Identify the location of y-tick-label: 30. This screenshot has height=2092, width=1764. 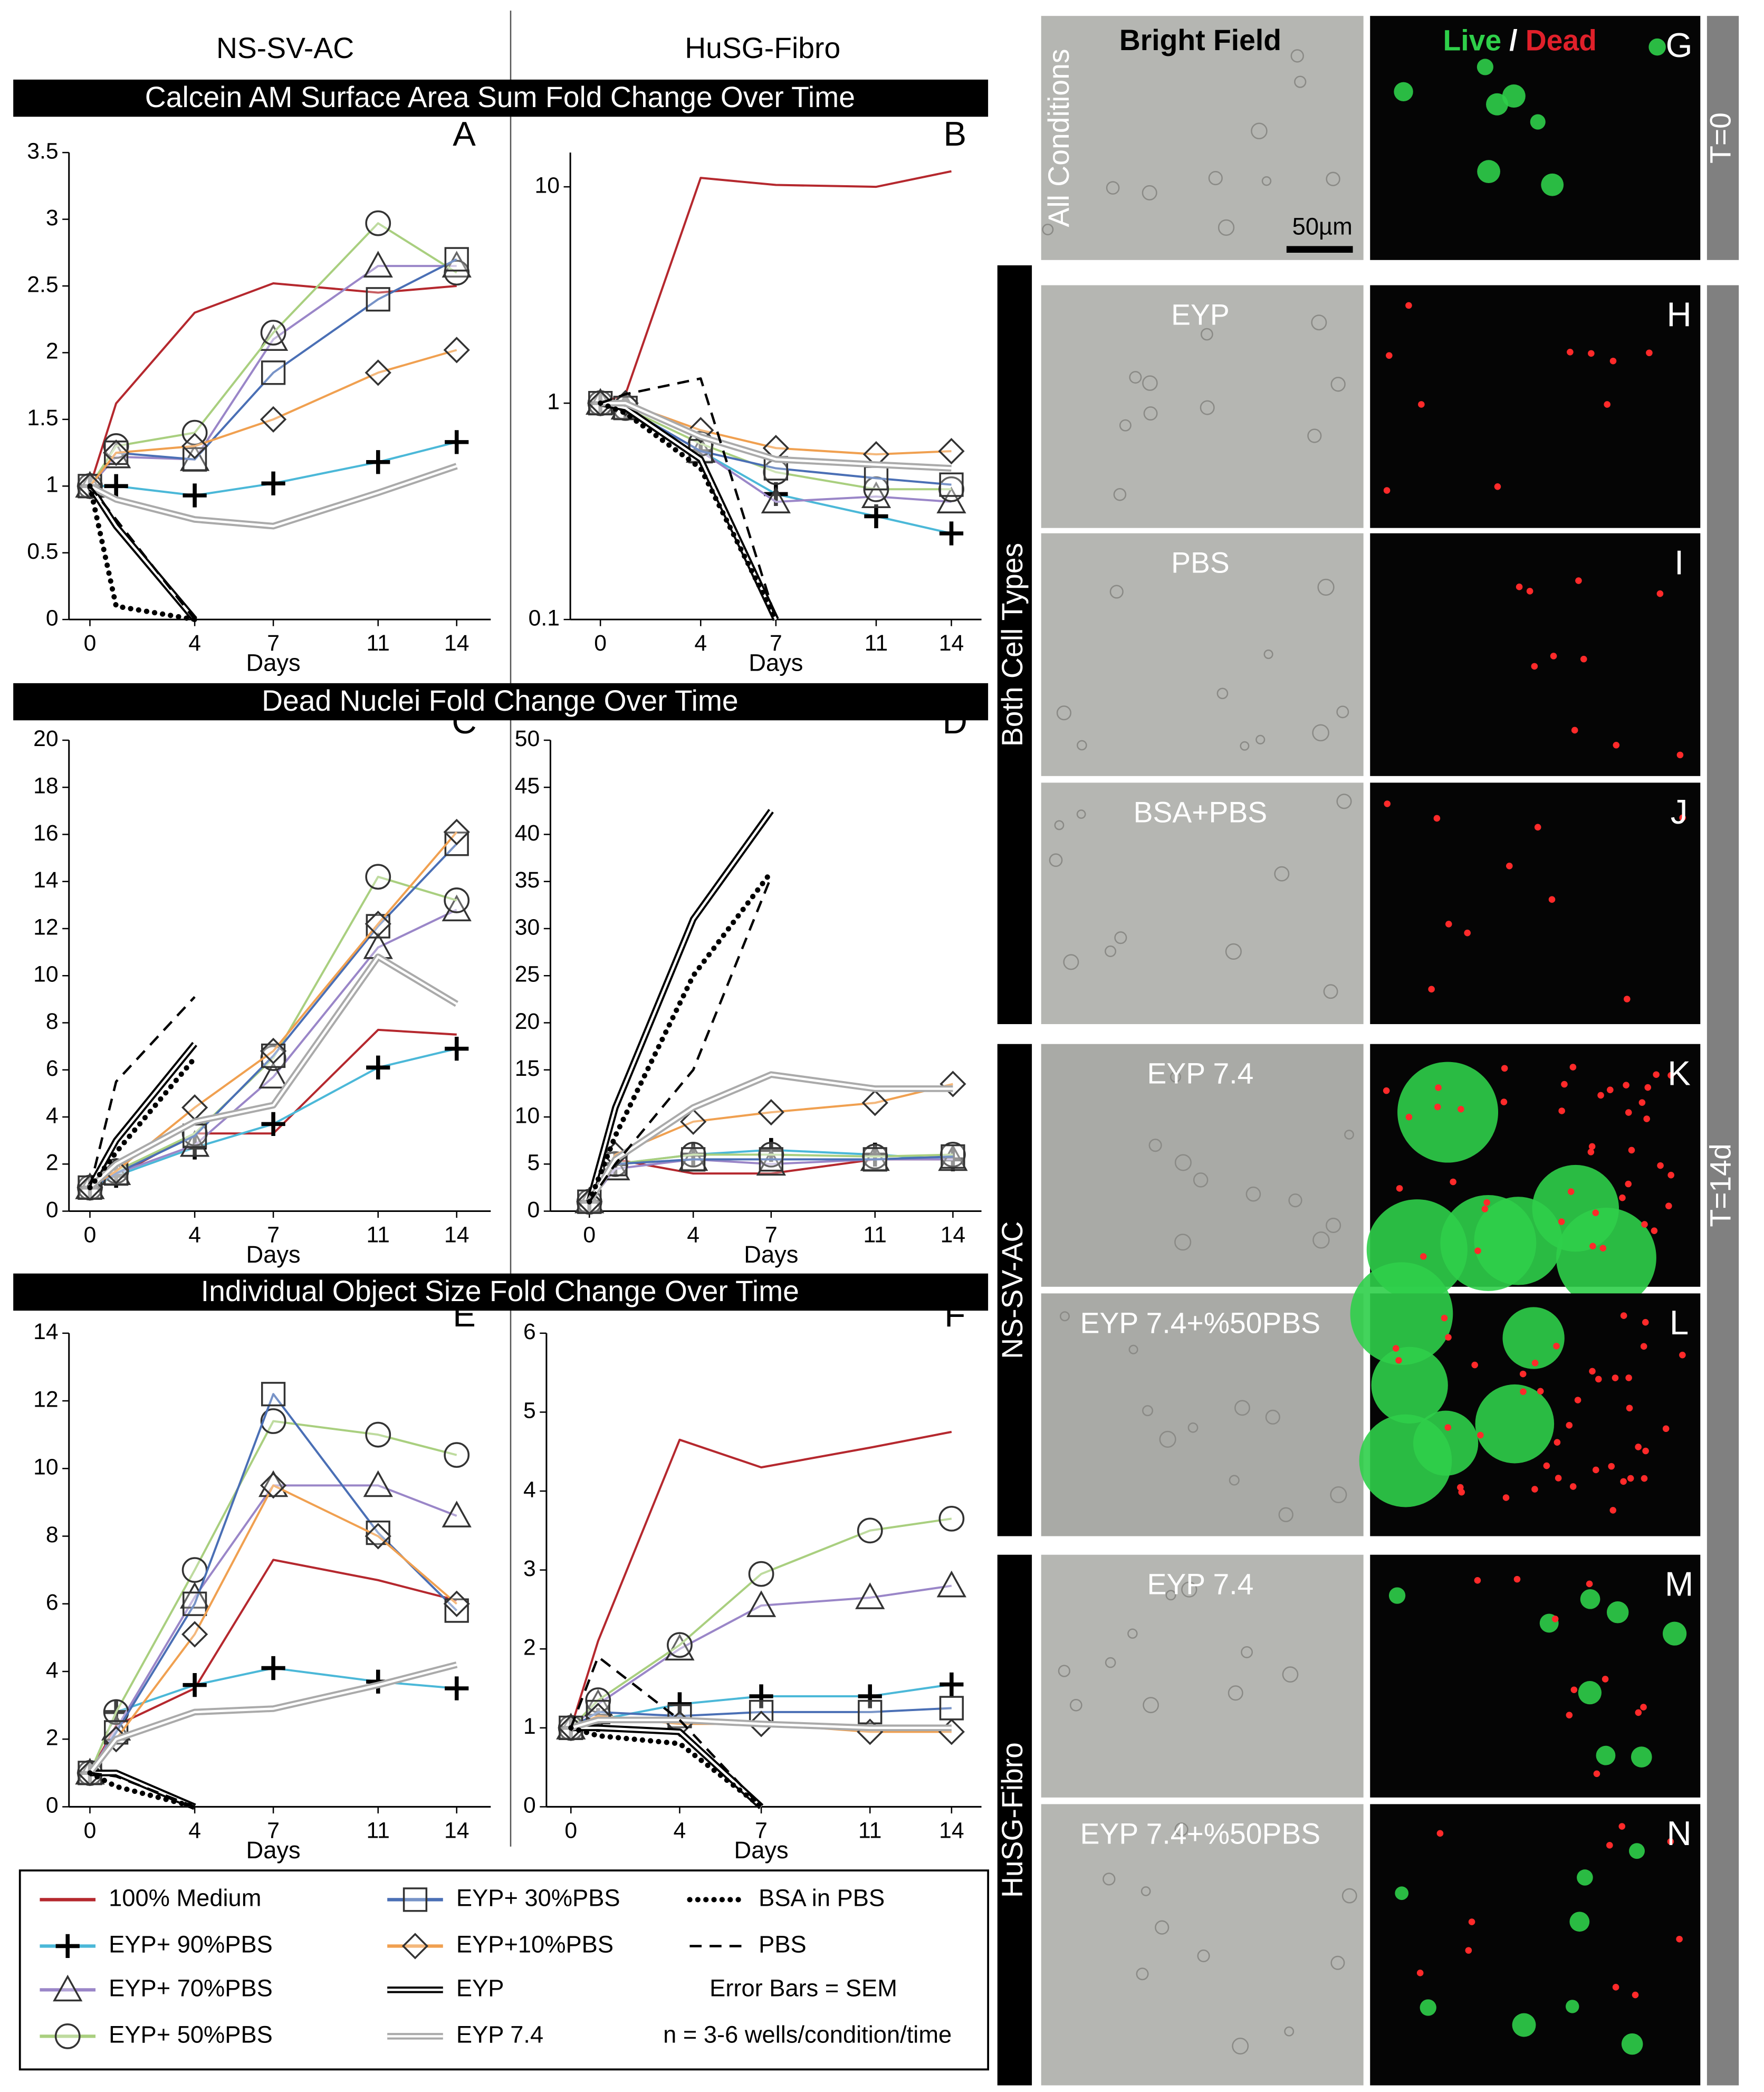
(527, 927).